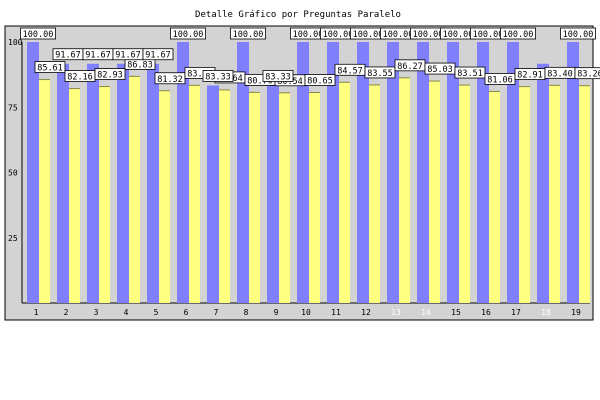 The image size is (600, 400). I want to click on data-label-series-2: 82.93, so click(110, 74).